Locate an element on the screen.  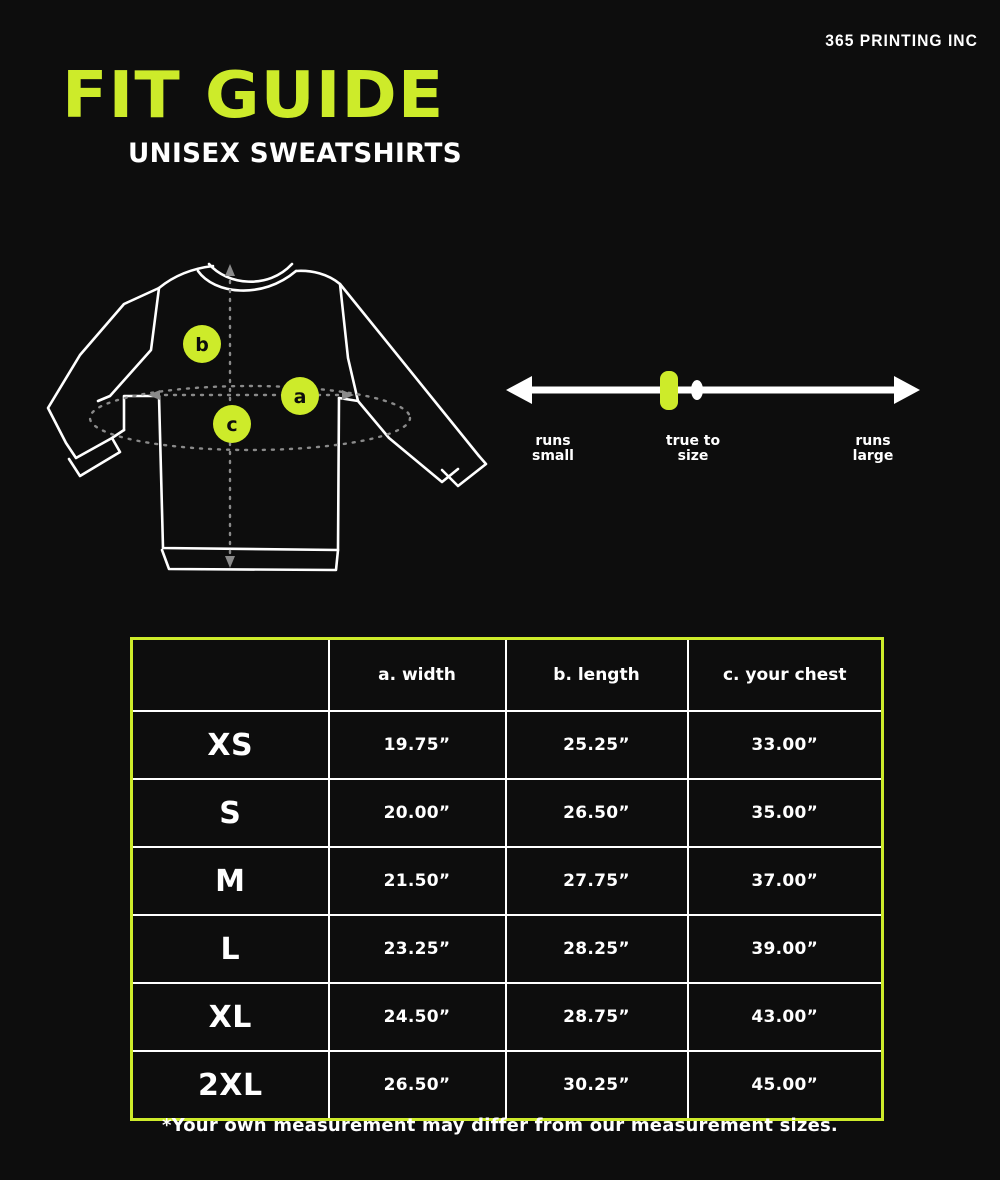
column-header-width: a. width is located at coordinates (417, 674).